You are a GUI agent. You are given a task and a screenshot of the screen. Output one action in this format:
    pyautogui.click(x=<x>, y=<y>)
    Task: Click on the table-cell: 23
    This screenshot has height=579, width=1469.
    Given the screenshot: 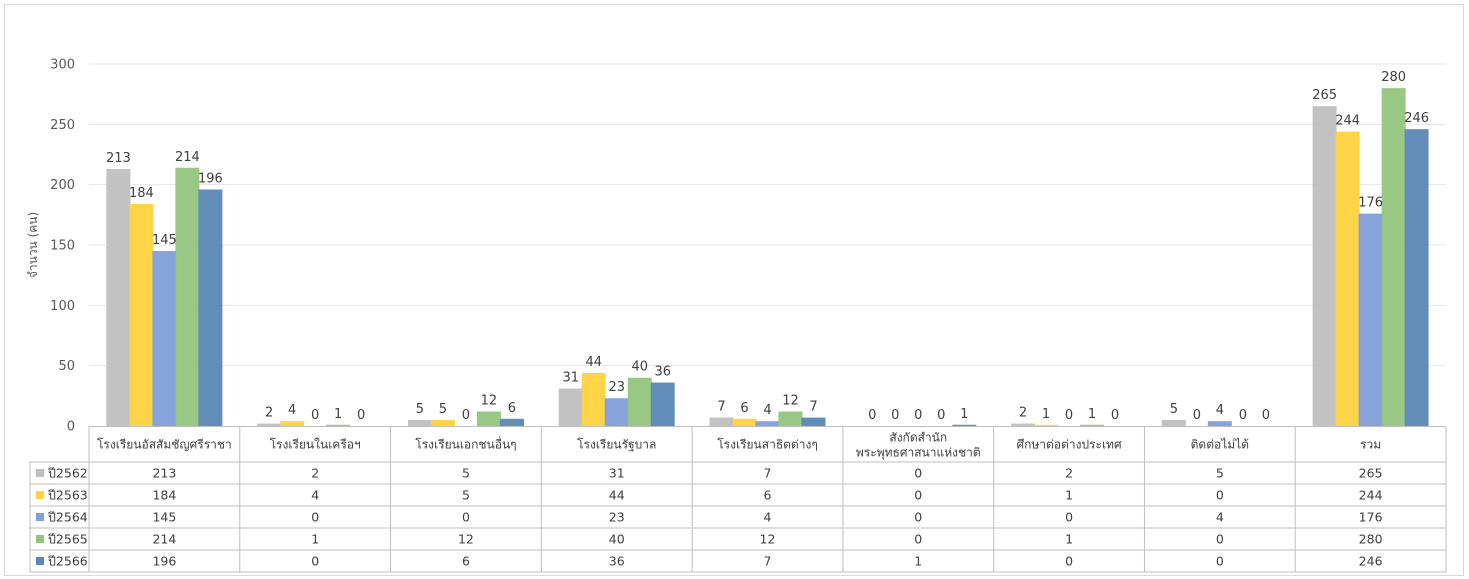 What is the action you would take?
    pyautogui.click(x=617, y=517)
    